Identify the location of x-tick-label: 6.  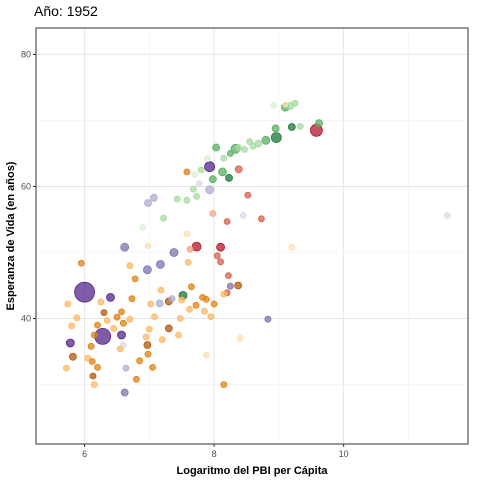
(84, 454).